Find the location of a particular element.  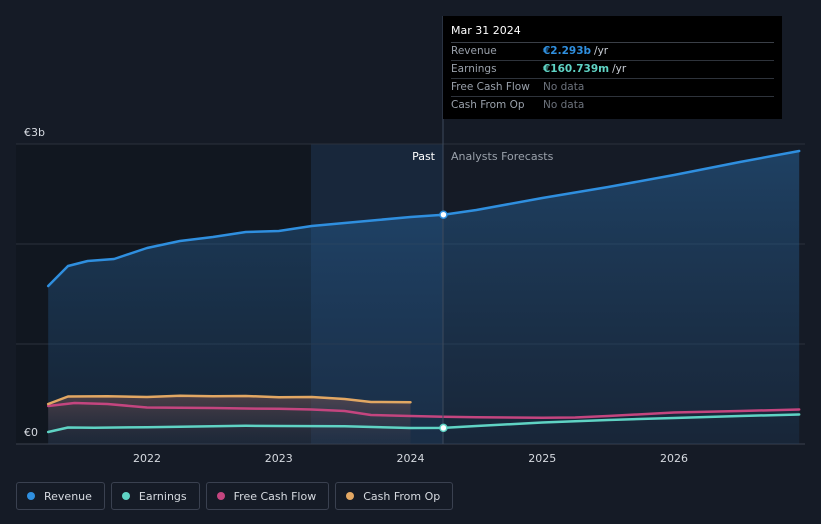

forecast-label: Analysts Forecasts is located at coordinates (502, 156).